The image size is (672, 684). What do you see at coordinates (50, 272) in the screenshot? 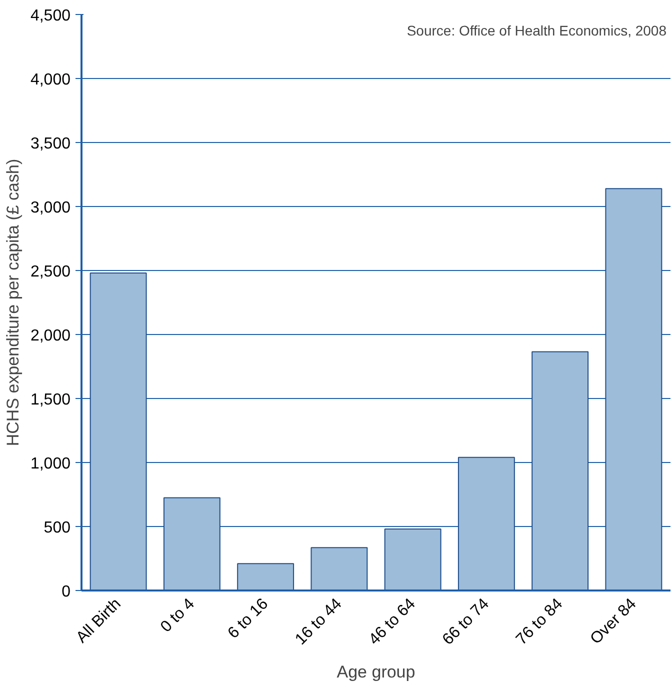
I see `y-tick-label: 2,500` at bounding box center [50, 272].